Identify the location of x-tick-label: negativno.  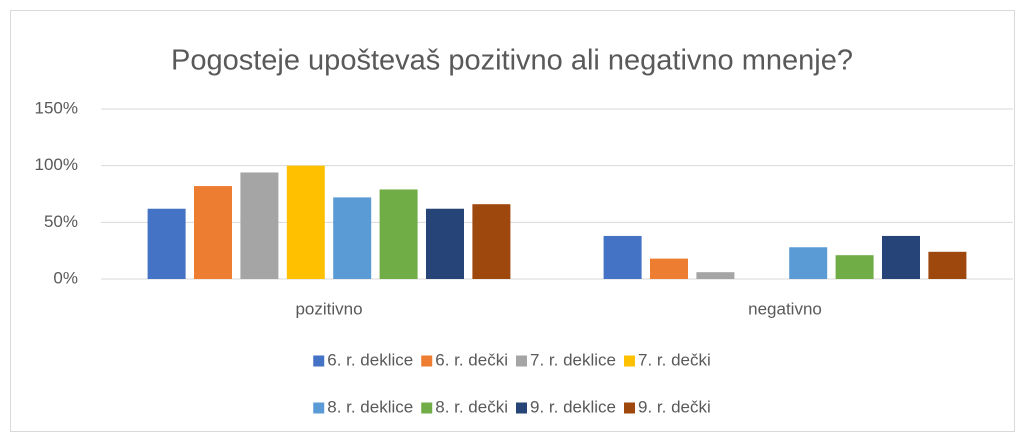
(785, 308).